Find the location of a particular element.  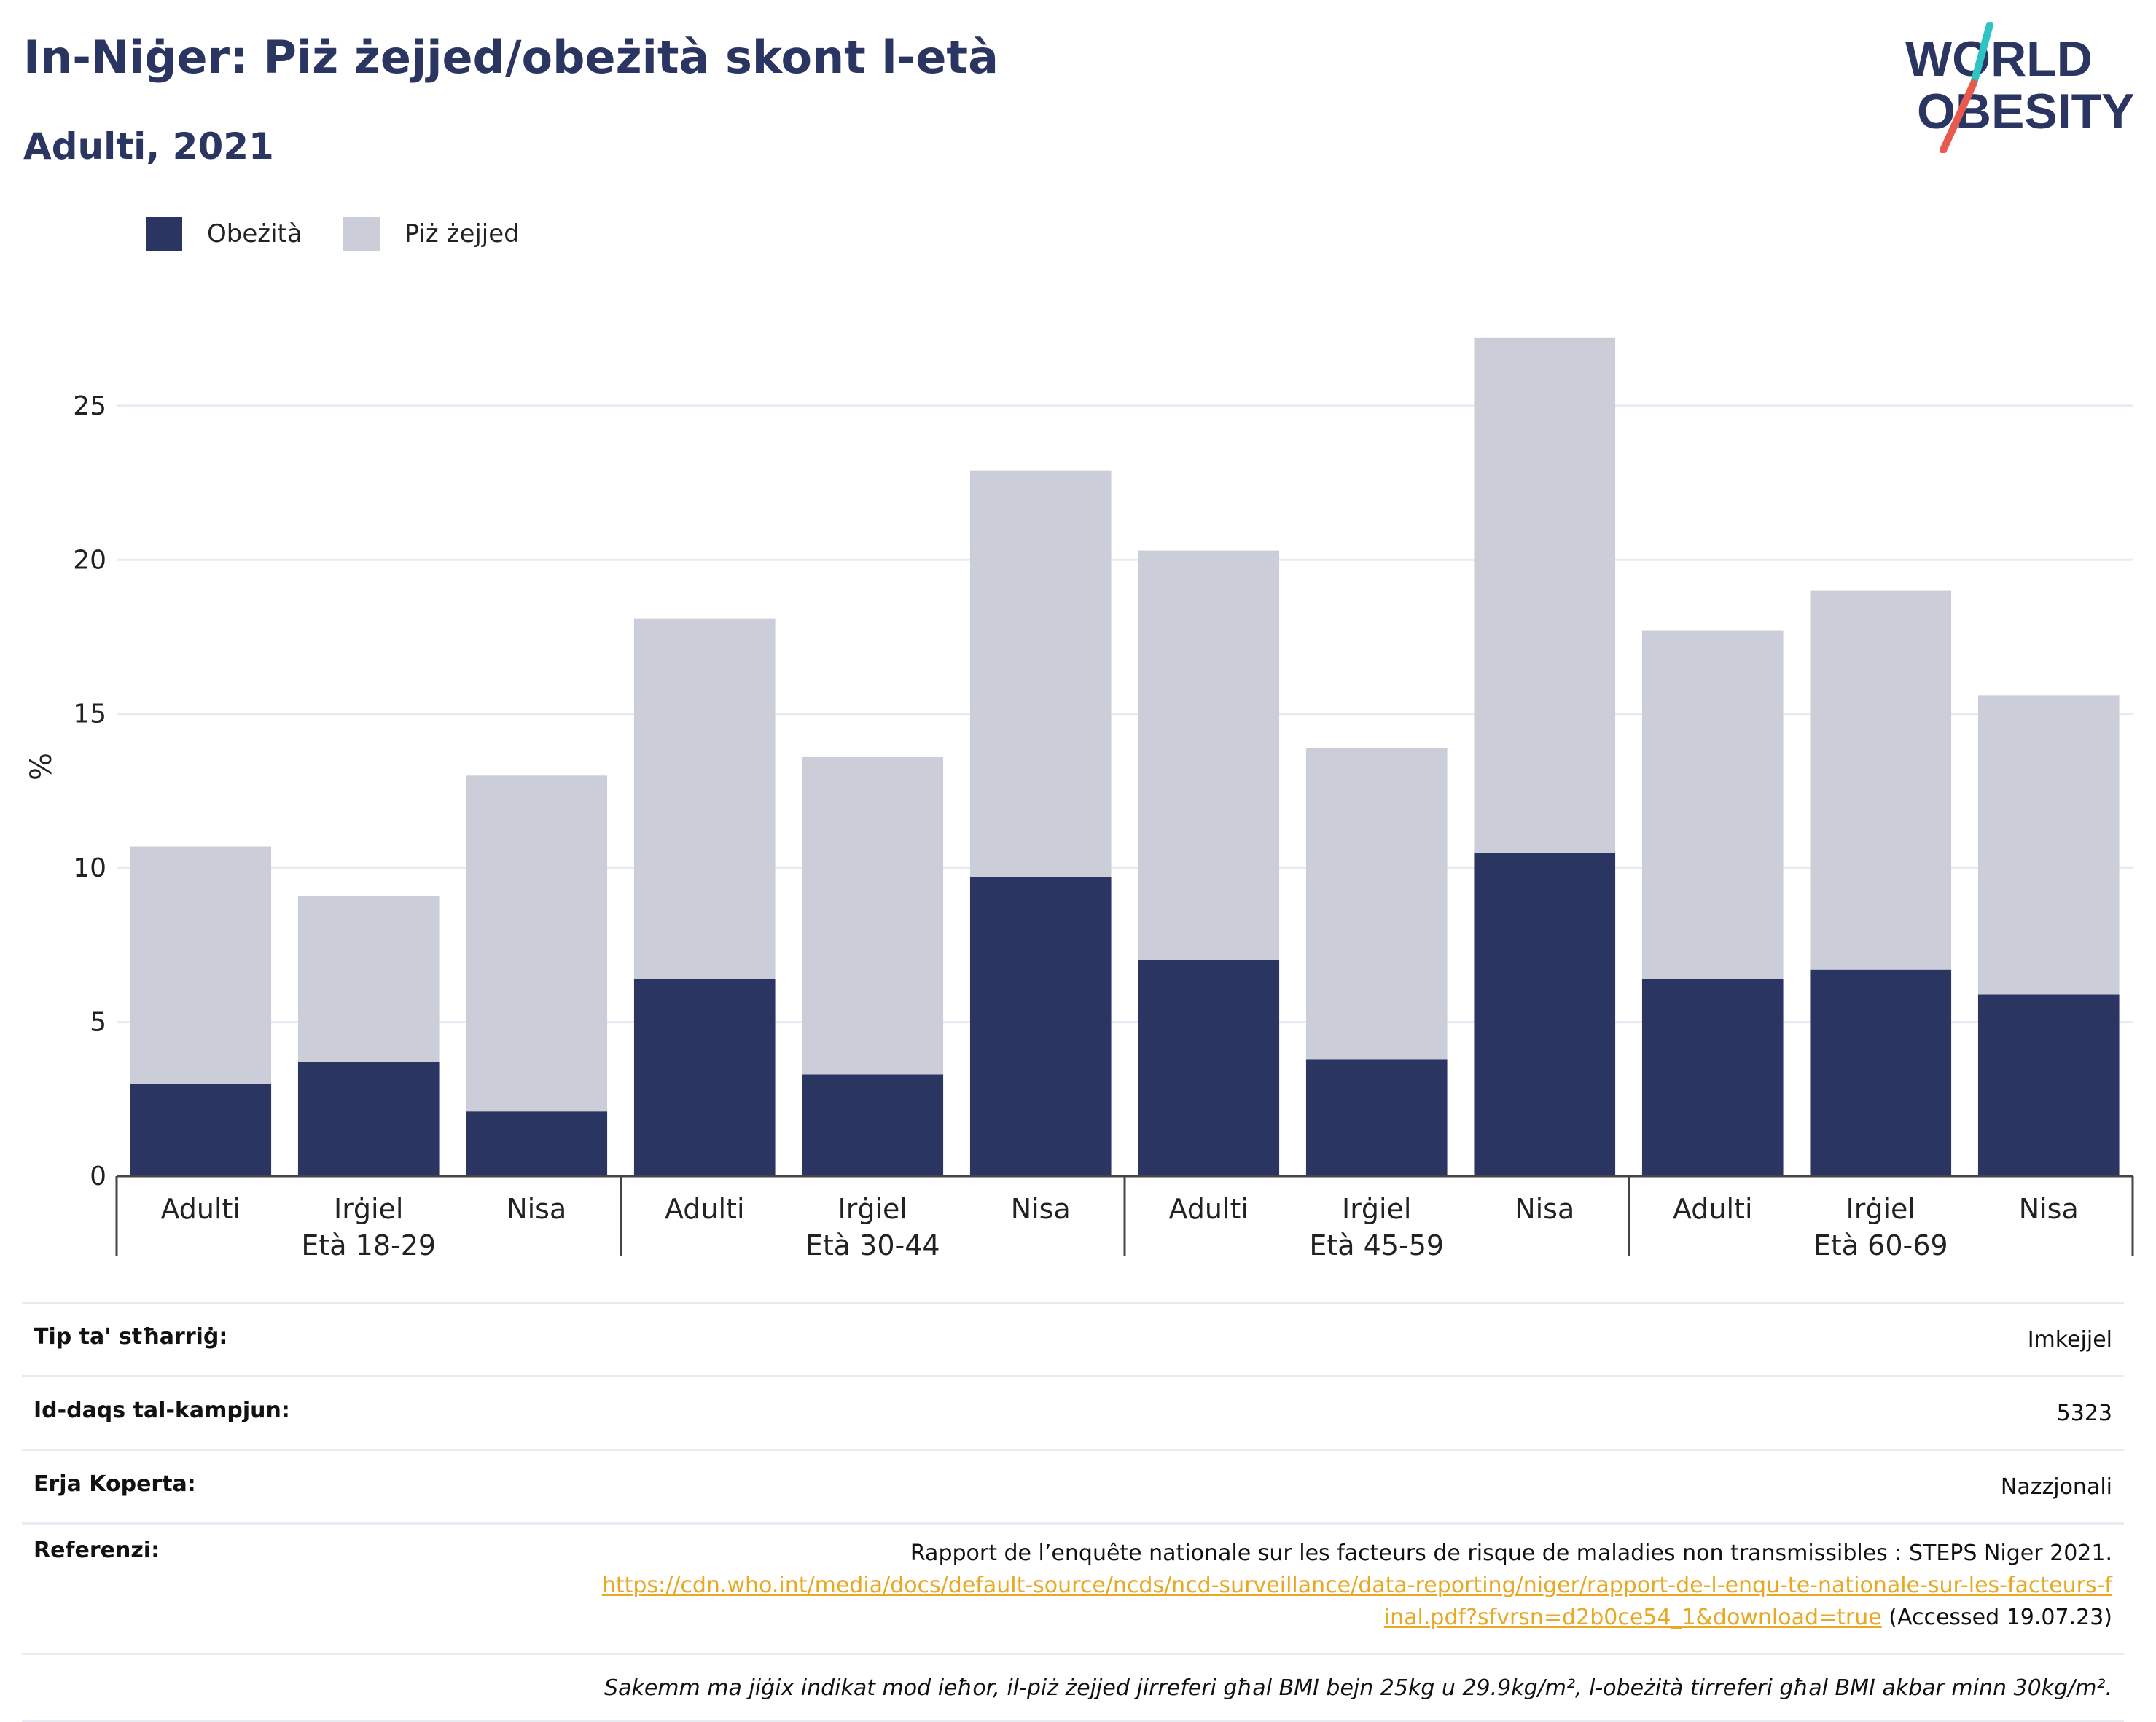

group-label: Età 60-69 is located at coordinates (1881, 1245).